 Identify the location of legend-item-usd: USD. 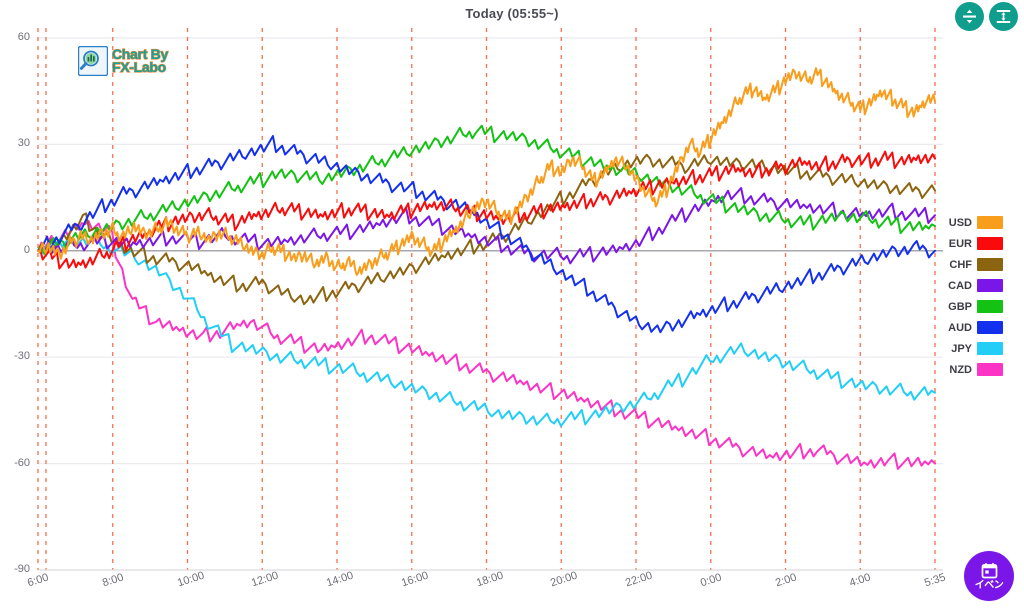
(981, 222).